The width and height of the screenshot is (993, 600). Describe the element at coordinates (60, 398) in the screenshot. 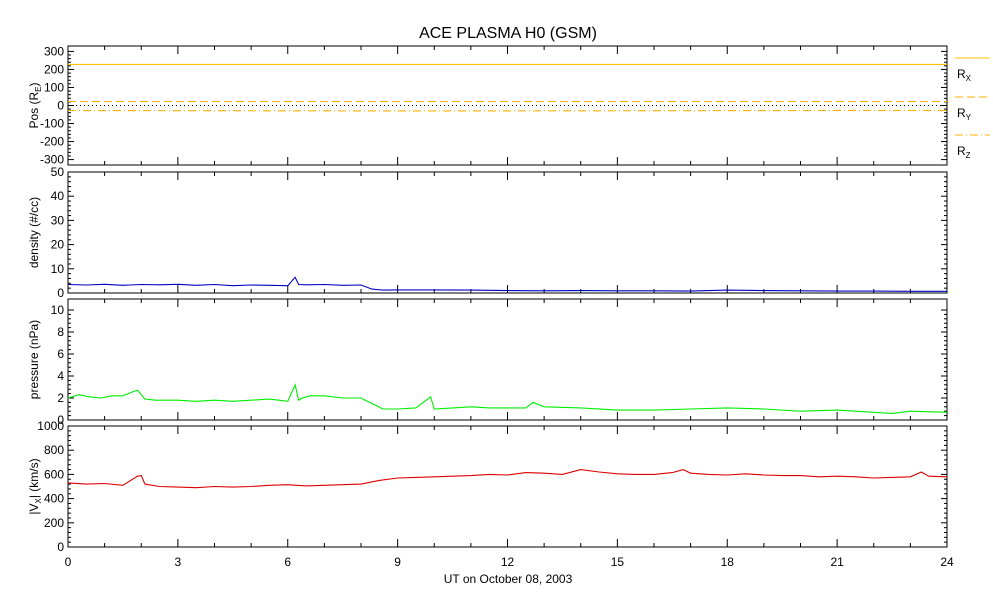

I see `y-tick-label: 2` at that location.